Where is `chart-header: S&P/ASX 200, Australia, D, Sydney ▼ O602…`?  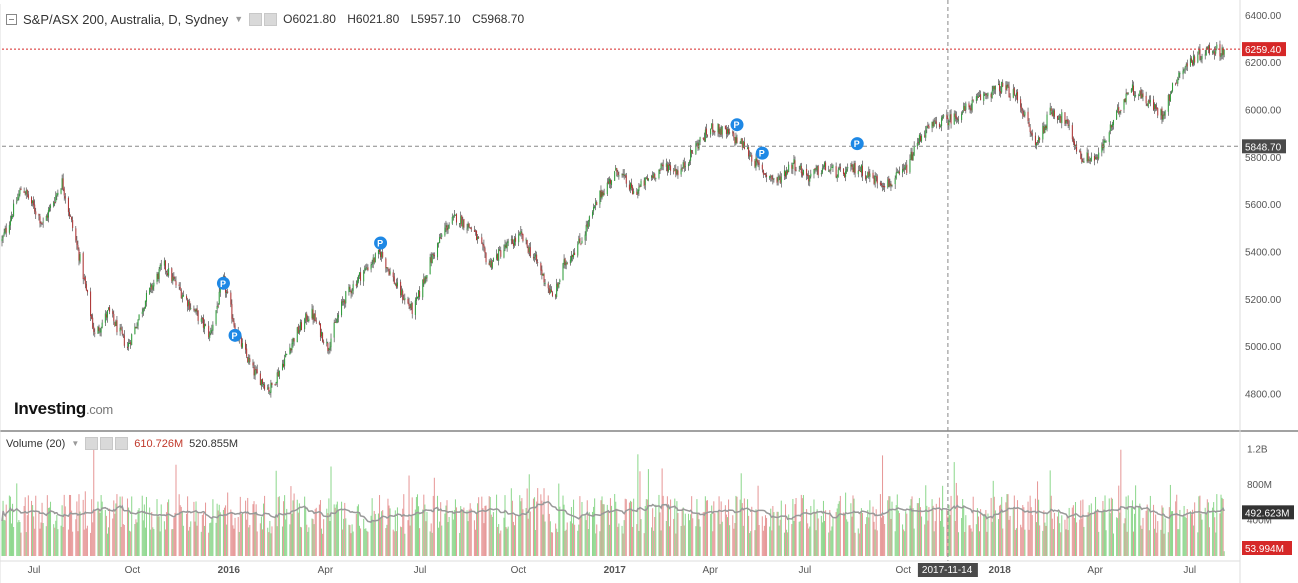
chart-header: S&P/ASX 200, Australia, D, Sydney ▼ O602… is located at coordinates (269, 19).